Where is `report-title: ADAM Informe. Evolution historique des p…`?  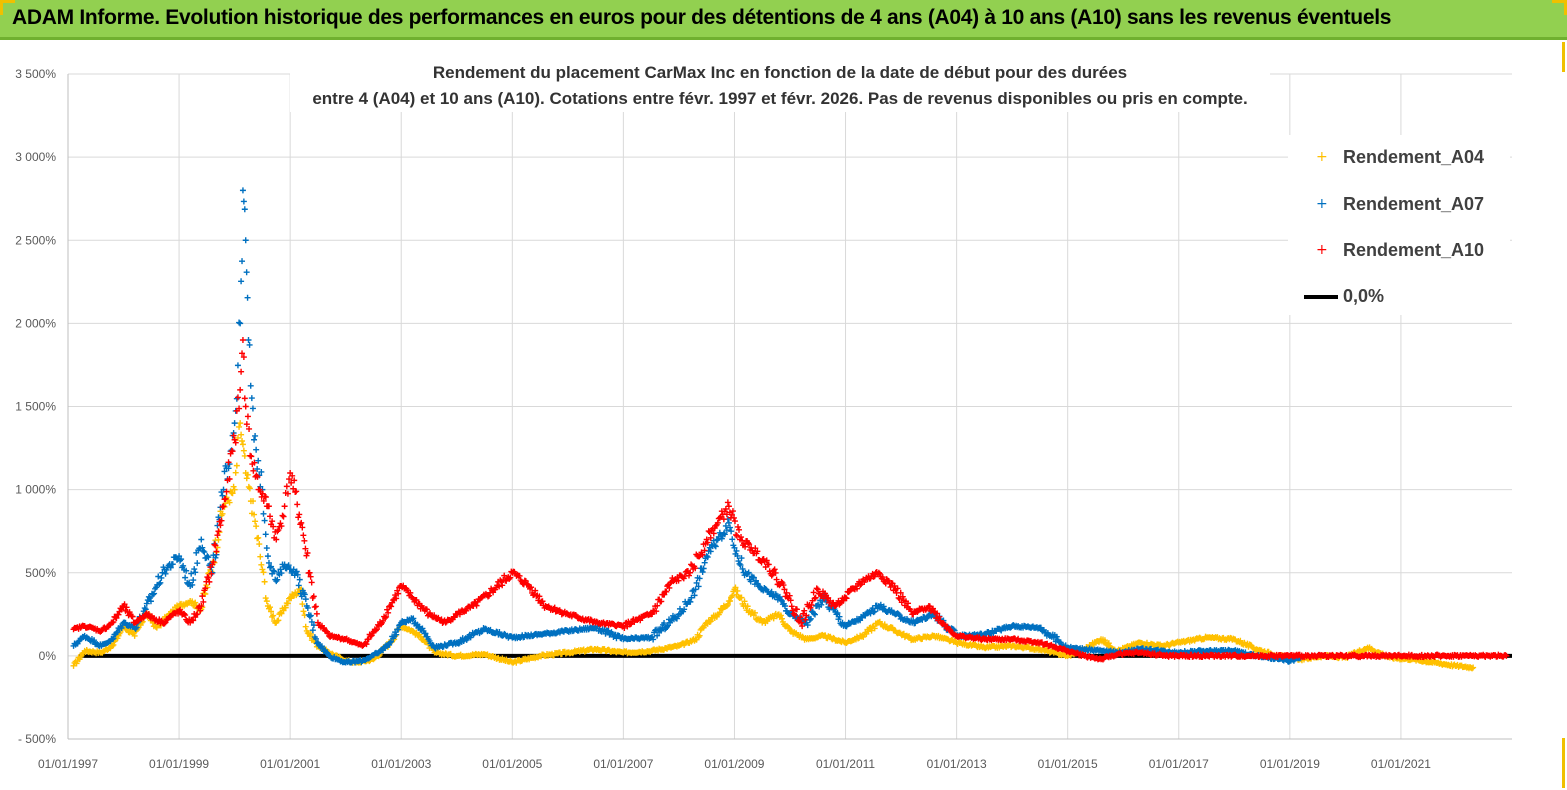
report-title: ADAM Informe. Evolution historique des p… is located at coordinates (702, 17).